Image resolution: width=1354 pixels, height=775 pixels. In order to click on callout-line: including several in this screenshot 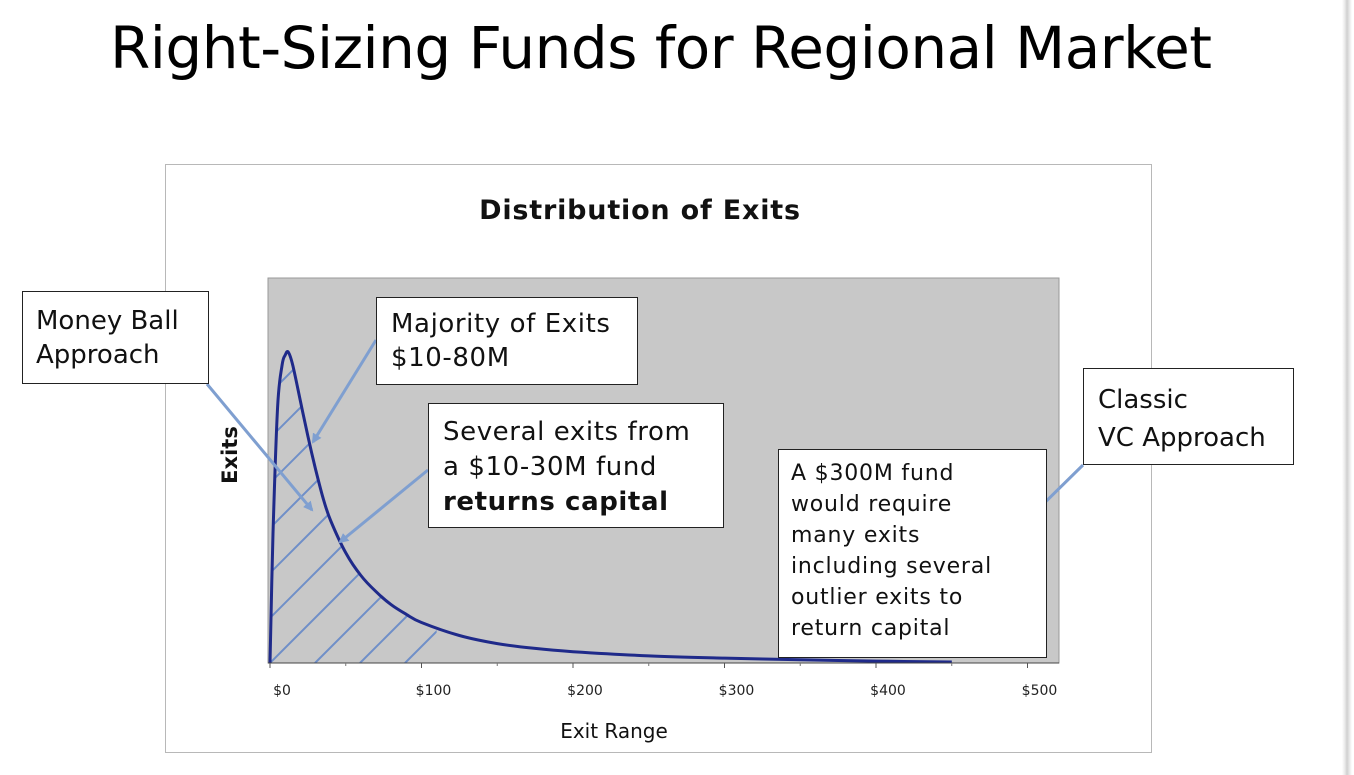, I will do `click(891, 566)`.